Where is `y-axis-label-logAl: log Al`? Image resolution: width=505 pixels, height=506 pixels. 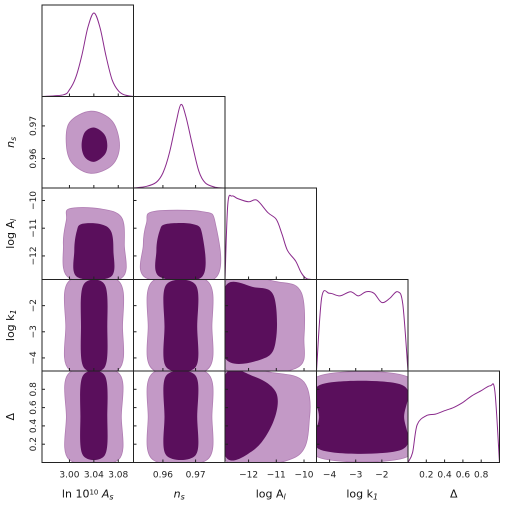
y-axis-label-logAl: log Al is located at coordinates (11, 233).